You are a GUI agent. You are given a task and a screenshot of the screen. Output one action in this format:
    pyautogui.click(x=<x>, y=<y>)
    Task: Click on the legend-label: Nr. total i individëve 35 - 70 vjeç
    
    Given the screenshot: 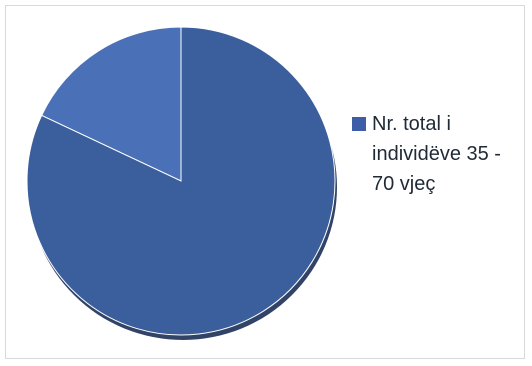 What is the action you would take?
    pyautogui.click(x=436, y=154)
    